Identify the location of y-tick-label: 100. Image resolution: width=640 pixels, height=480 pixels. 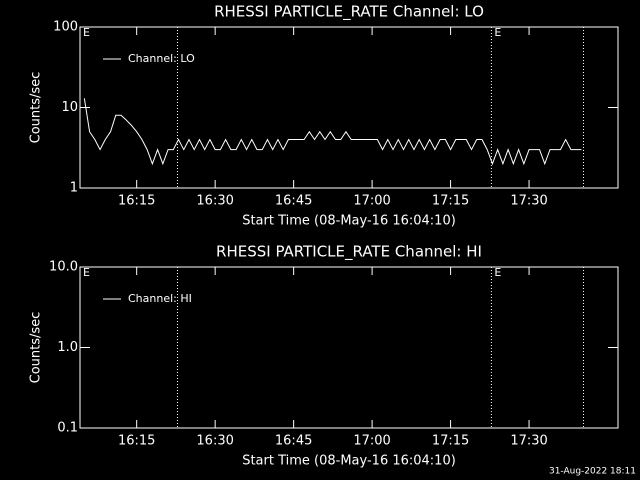
(65, 27).